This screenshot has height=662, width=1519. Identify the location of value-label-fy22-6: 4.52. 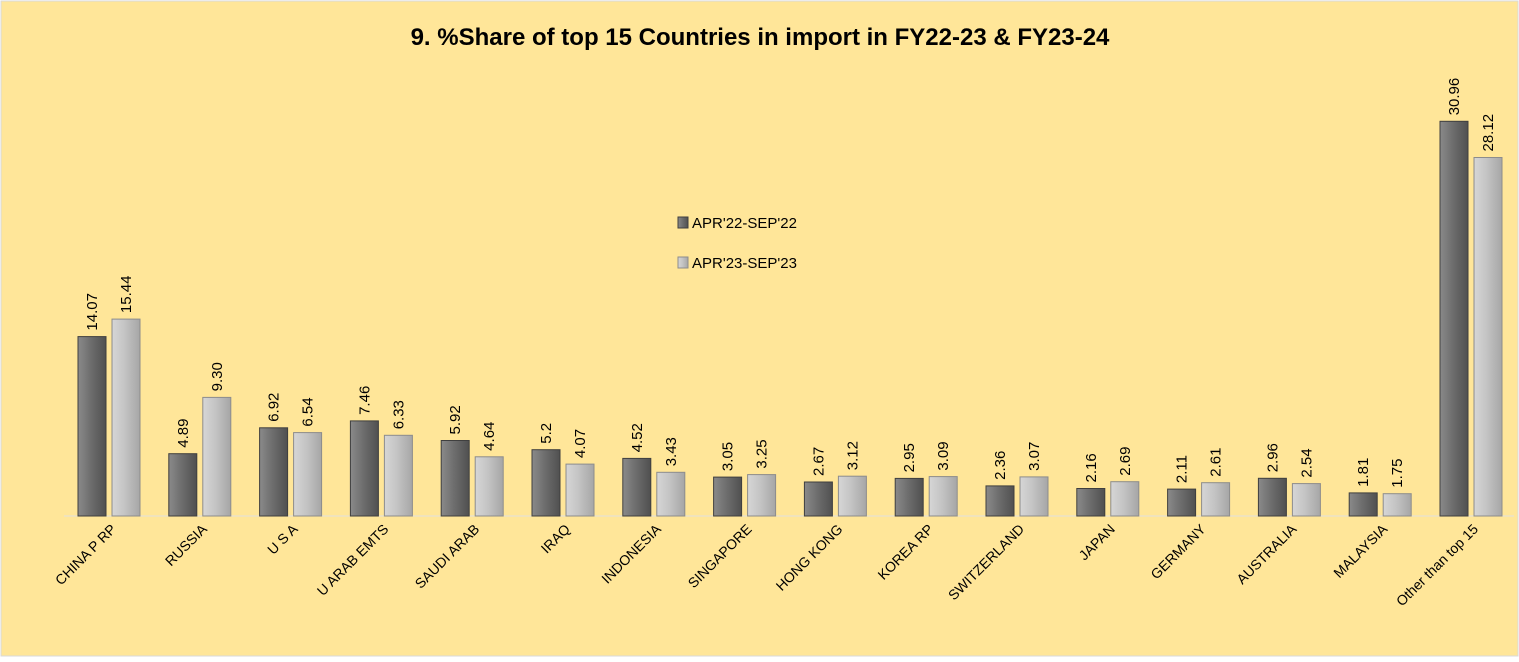
(637, 437).